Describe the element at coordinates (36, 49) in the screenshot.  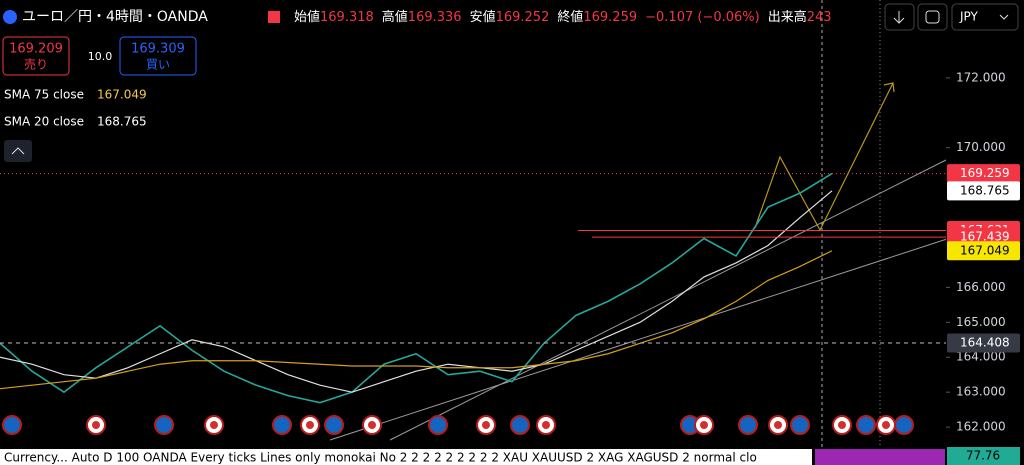
I see `sell-price: 169.209` at that location.